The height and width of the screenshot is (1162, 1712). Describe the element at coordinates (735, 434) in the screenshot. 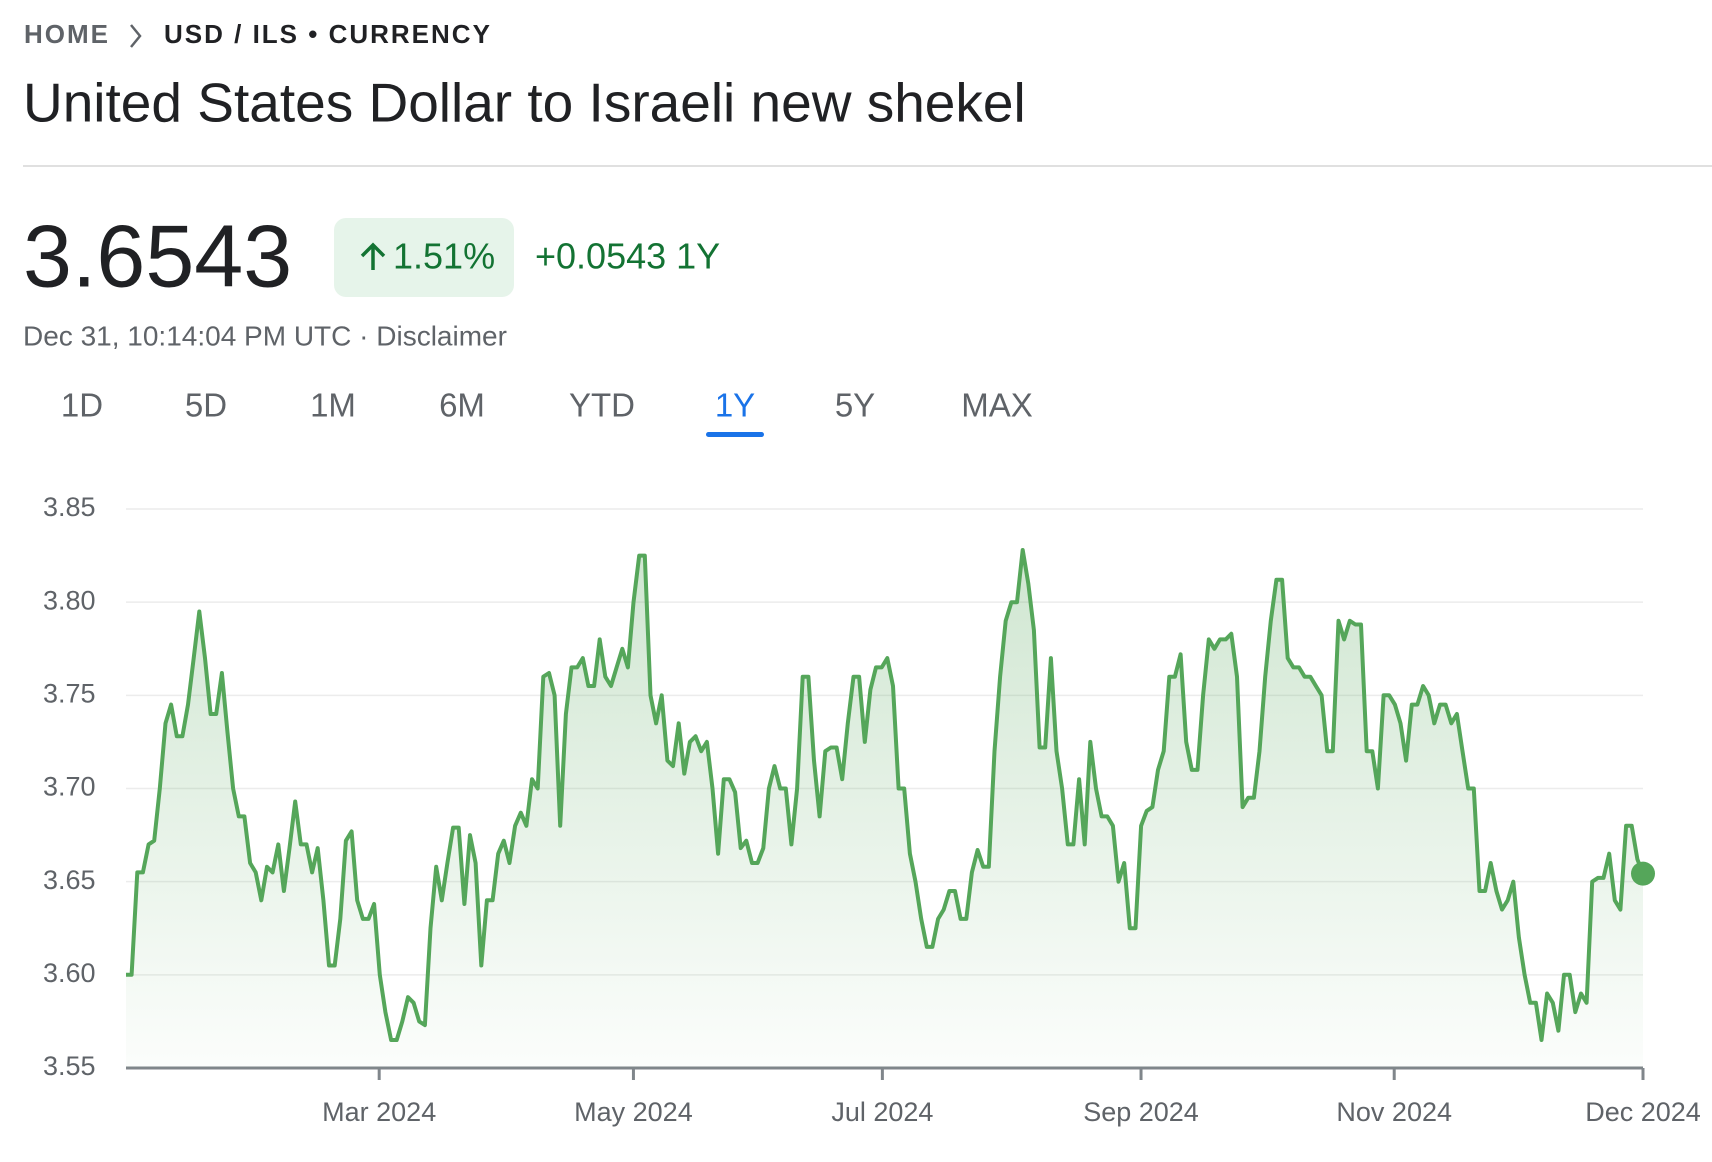

I see `selected-tab-underline` at that location.